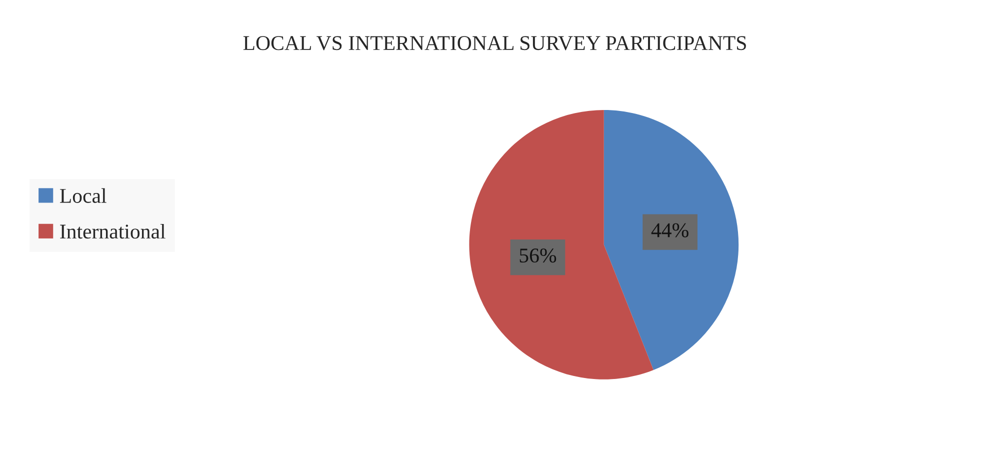 Image resolution: width=990 pixels, height=449 pixels. What do you see at coordinates (669, 230) in the screenshot?
I see `data-label: 44%` at bounding box center [669, 230].